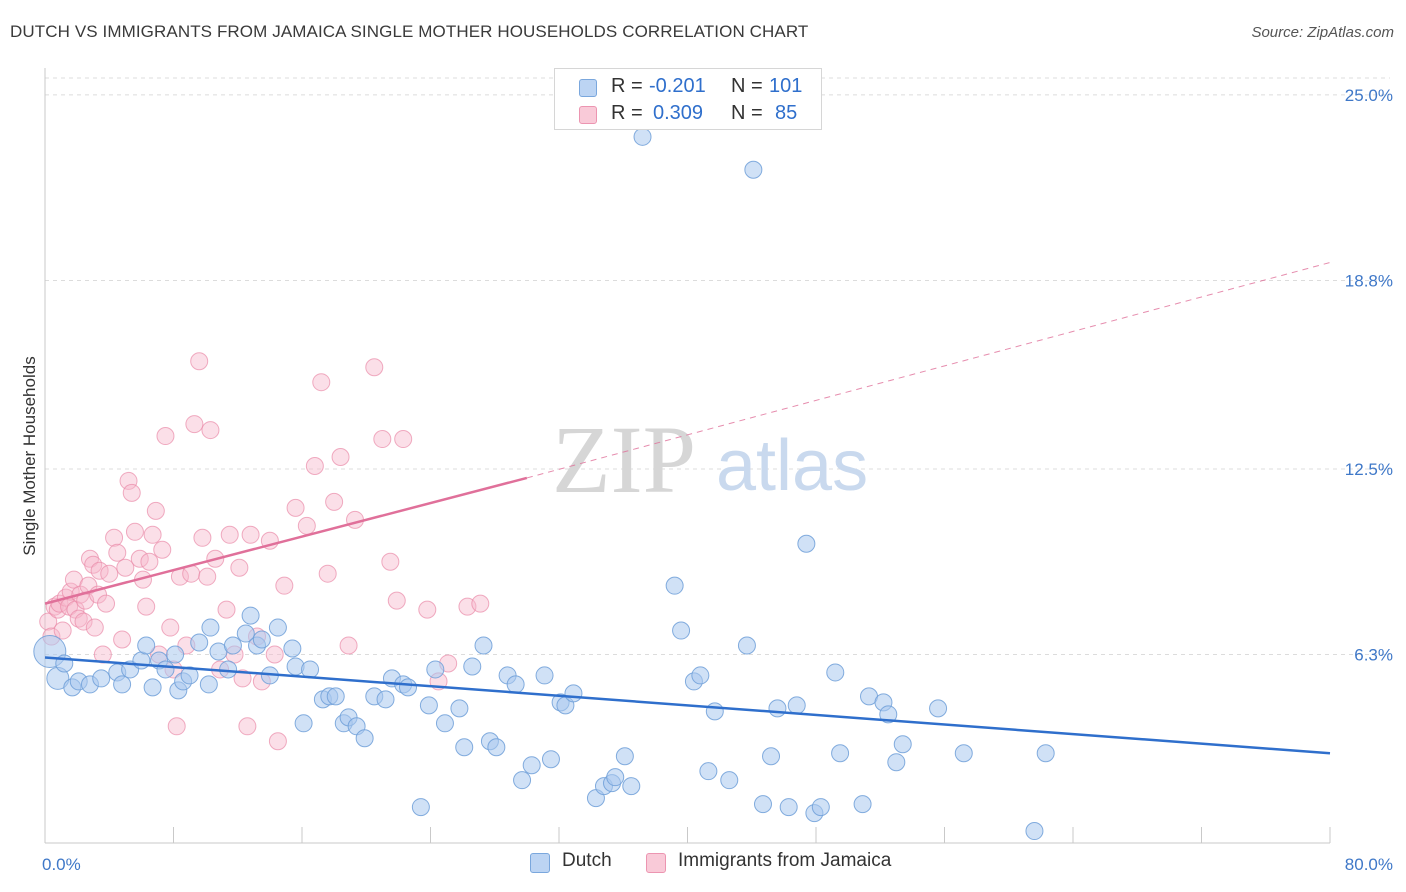  What do you see at coordinates (1369, 95) in the screenshot?
I see `y-tick-label: 25.0%` at bounding box center [1369, 95].